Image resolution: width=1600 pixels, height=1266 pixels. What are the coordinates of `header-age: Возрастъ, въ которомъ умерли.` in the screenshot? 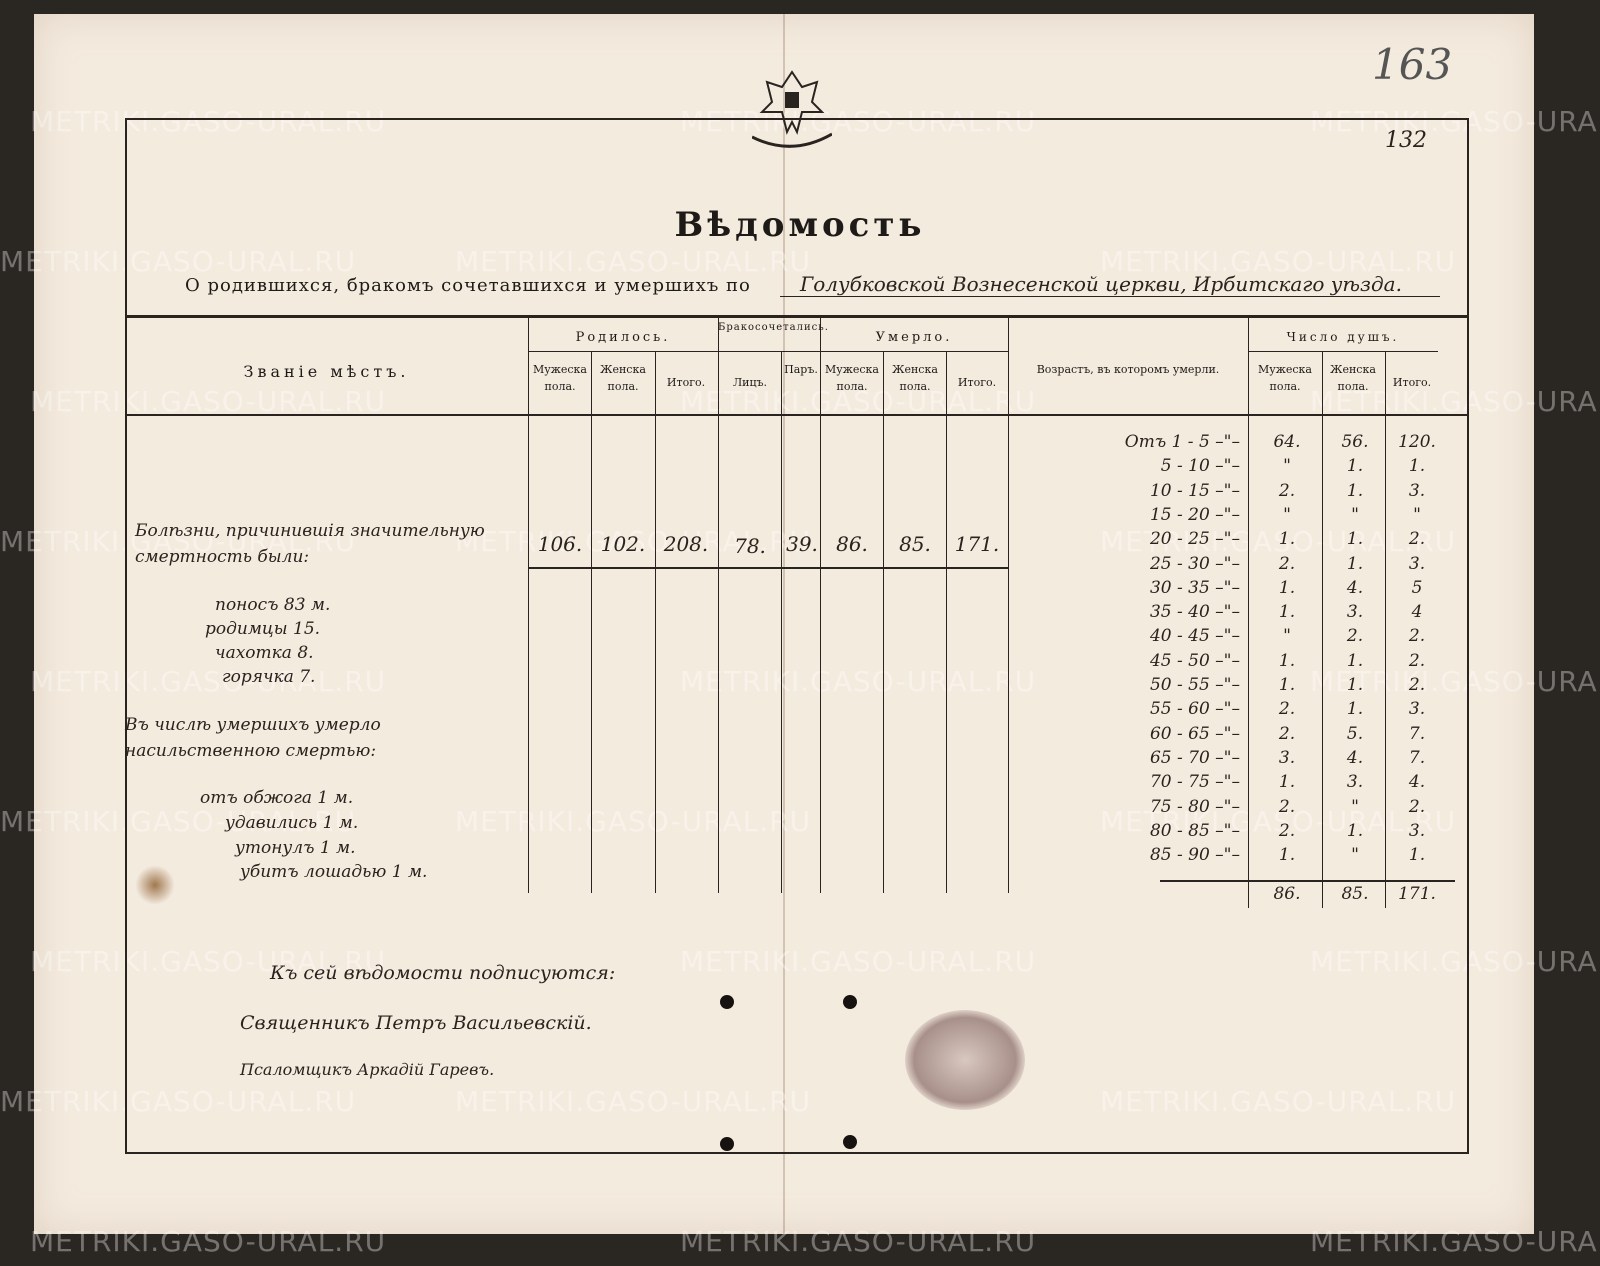 It's located at (1128, 369).